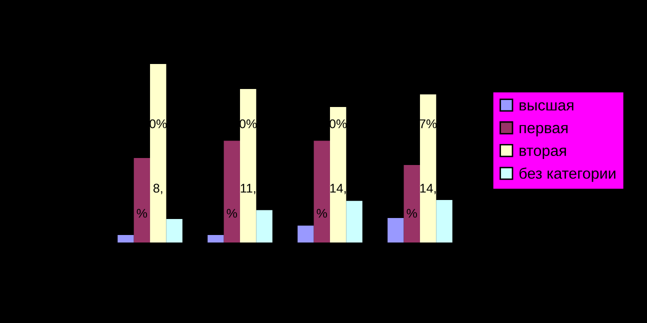  I want to click on annotation: 0%, so click(158, 123).